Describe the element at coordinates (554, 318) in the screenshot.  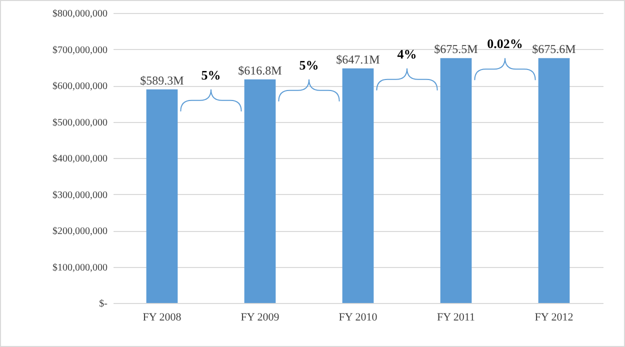
I see `x-tick-label: FY 2012` at that location.